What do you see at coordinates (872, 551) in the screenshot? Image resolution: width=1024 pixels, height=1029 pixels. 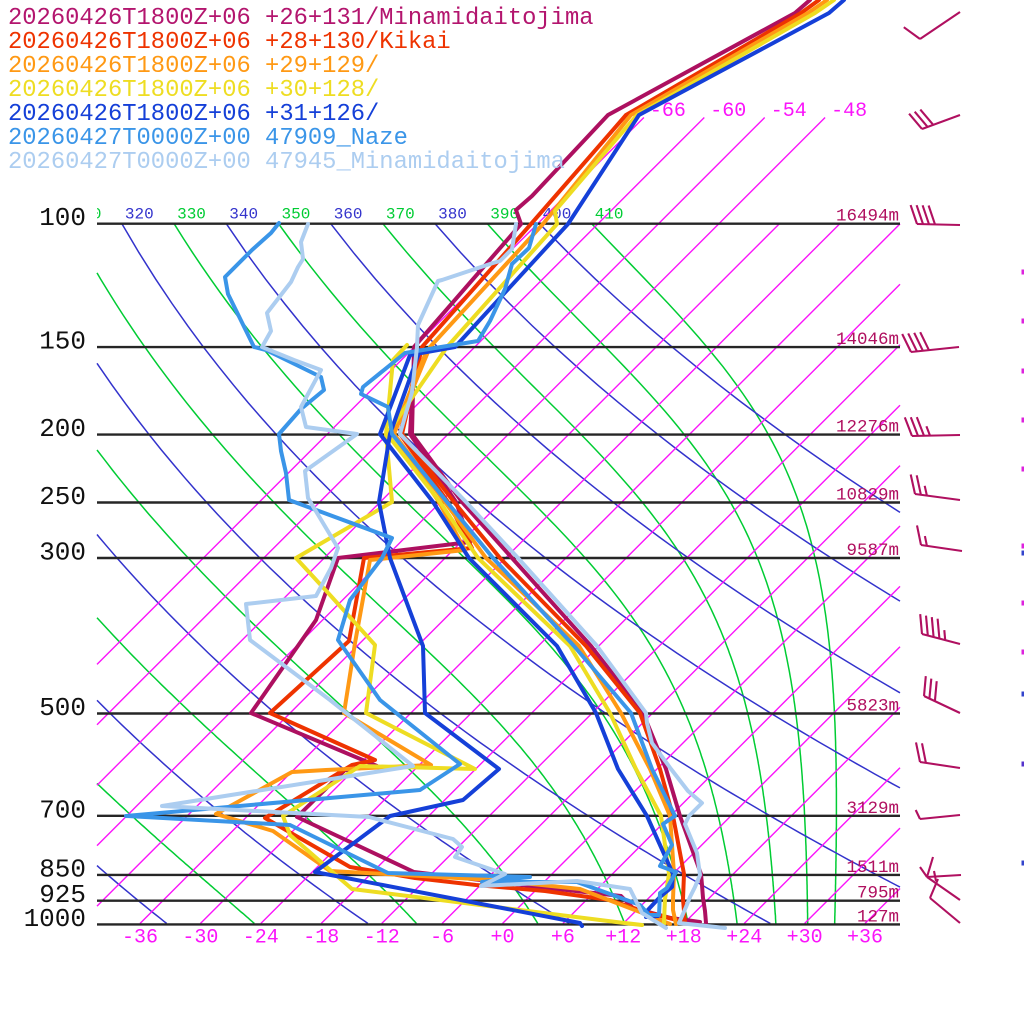 I see `svg-text: 9587m` at bounding box center [872, 551].